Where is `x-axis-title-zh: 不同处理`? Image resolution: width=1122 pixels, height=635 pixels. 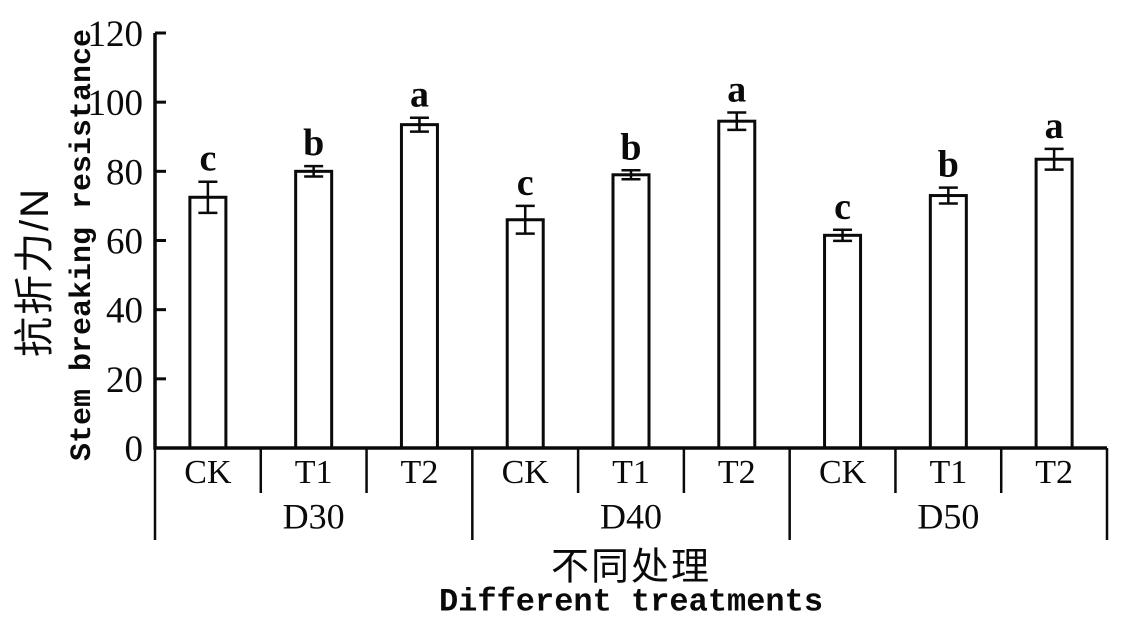 x-axis-title-zh: 不同处理 is located at coordinates (631, 567).